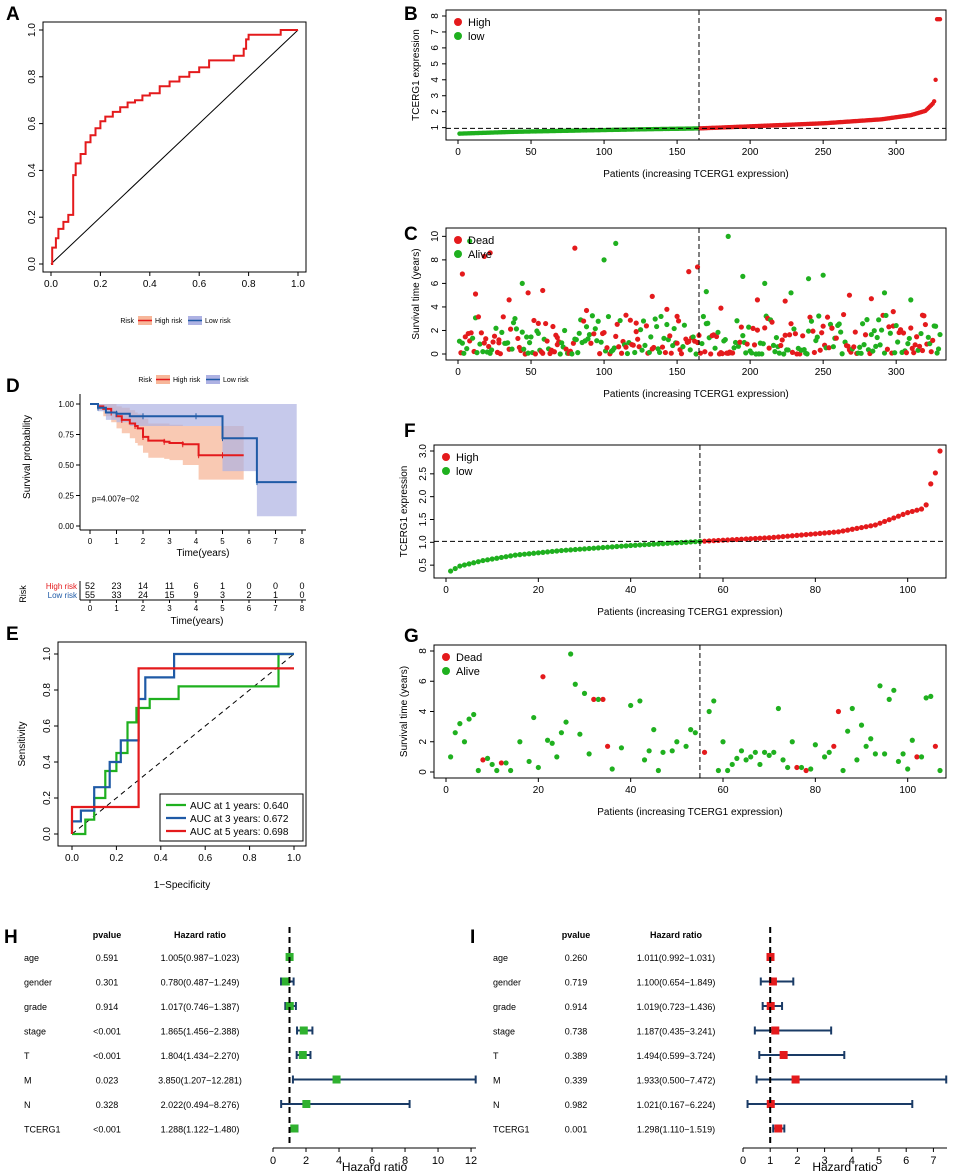 This screenshot has height=1175, width=955. I want to click on risk-table-title: Risk, so click(23, 594).